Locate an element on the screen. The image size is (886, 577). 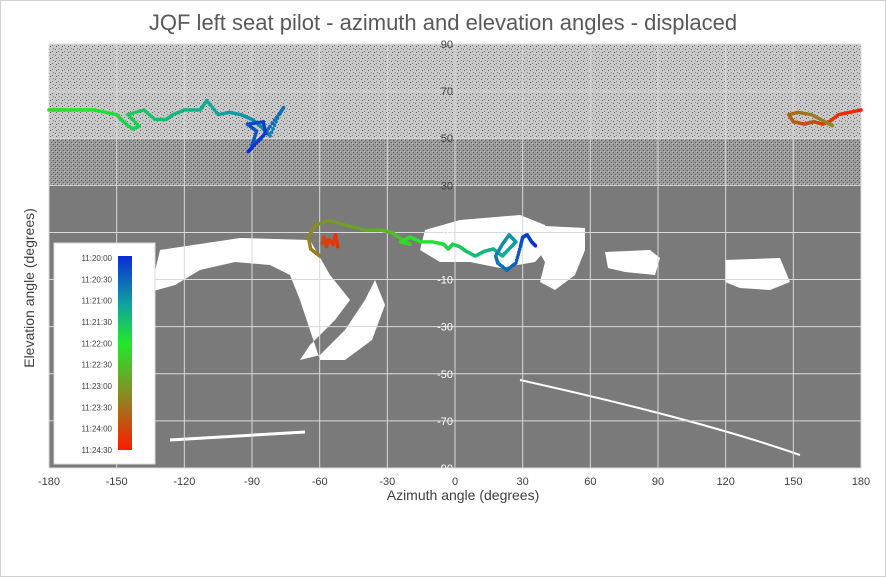
y-tick-label: 30 is located at coordinates (447, 186).